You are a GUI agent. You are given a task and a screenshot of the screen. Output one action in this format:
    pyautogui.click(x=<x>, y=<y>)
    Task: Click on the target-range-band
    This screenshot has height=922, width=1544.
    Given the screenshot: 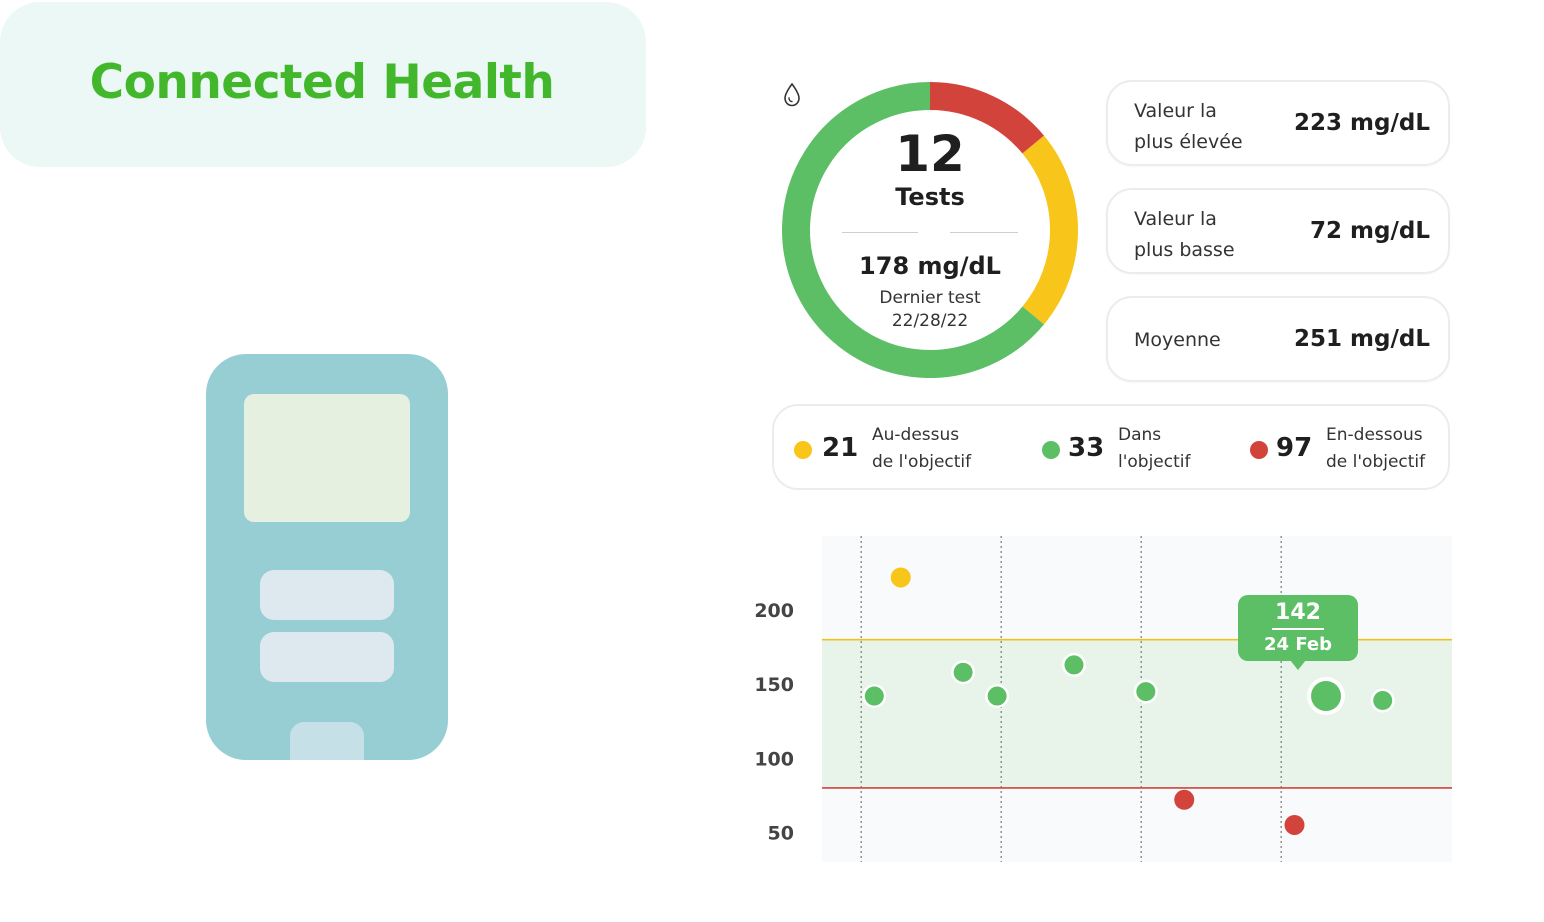 What is the action you would take?
    pyautogui.click(x=1137, y=713)
    